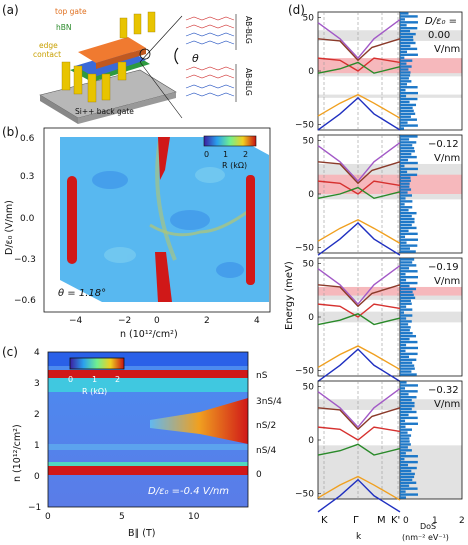 This screenshot has height=545, width=468. Describe the element at coordinates (27, 139) in the screenshot. I see `svg-text: 0.6` at that location.